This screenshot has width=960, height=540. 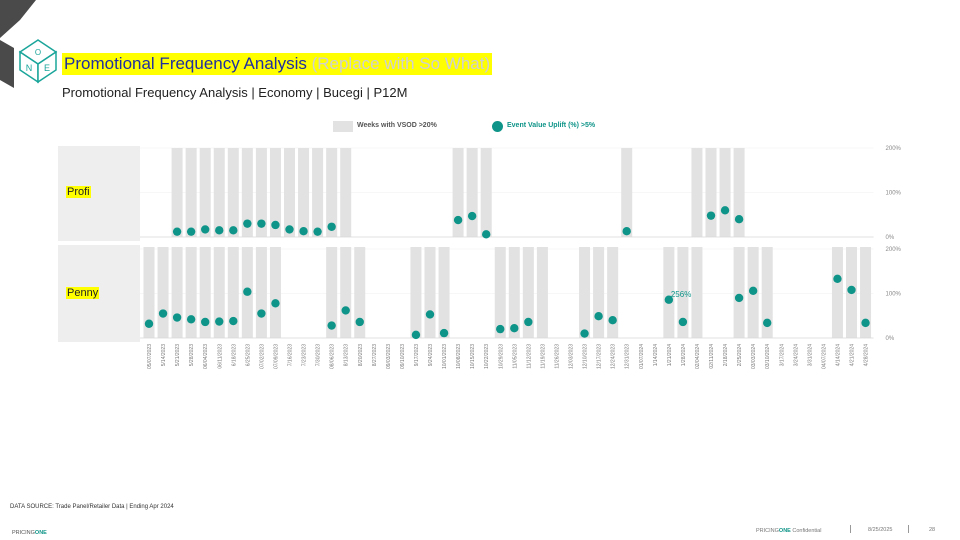 What do you see at coordinates (894, 250) in the screenshot?
I see `y-tick-label: 200%` at bounding box center [894, 250].